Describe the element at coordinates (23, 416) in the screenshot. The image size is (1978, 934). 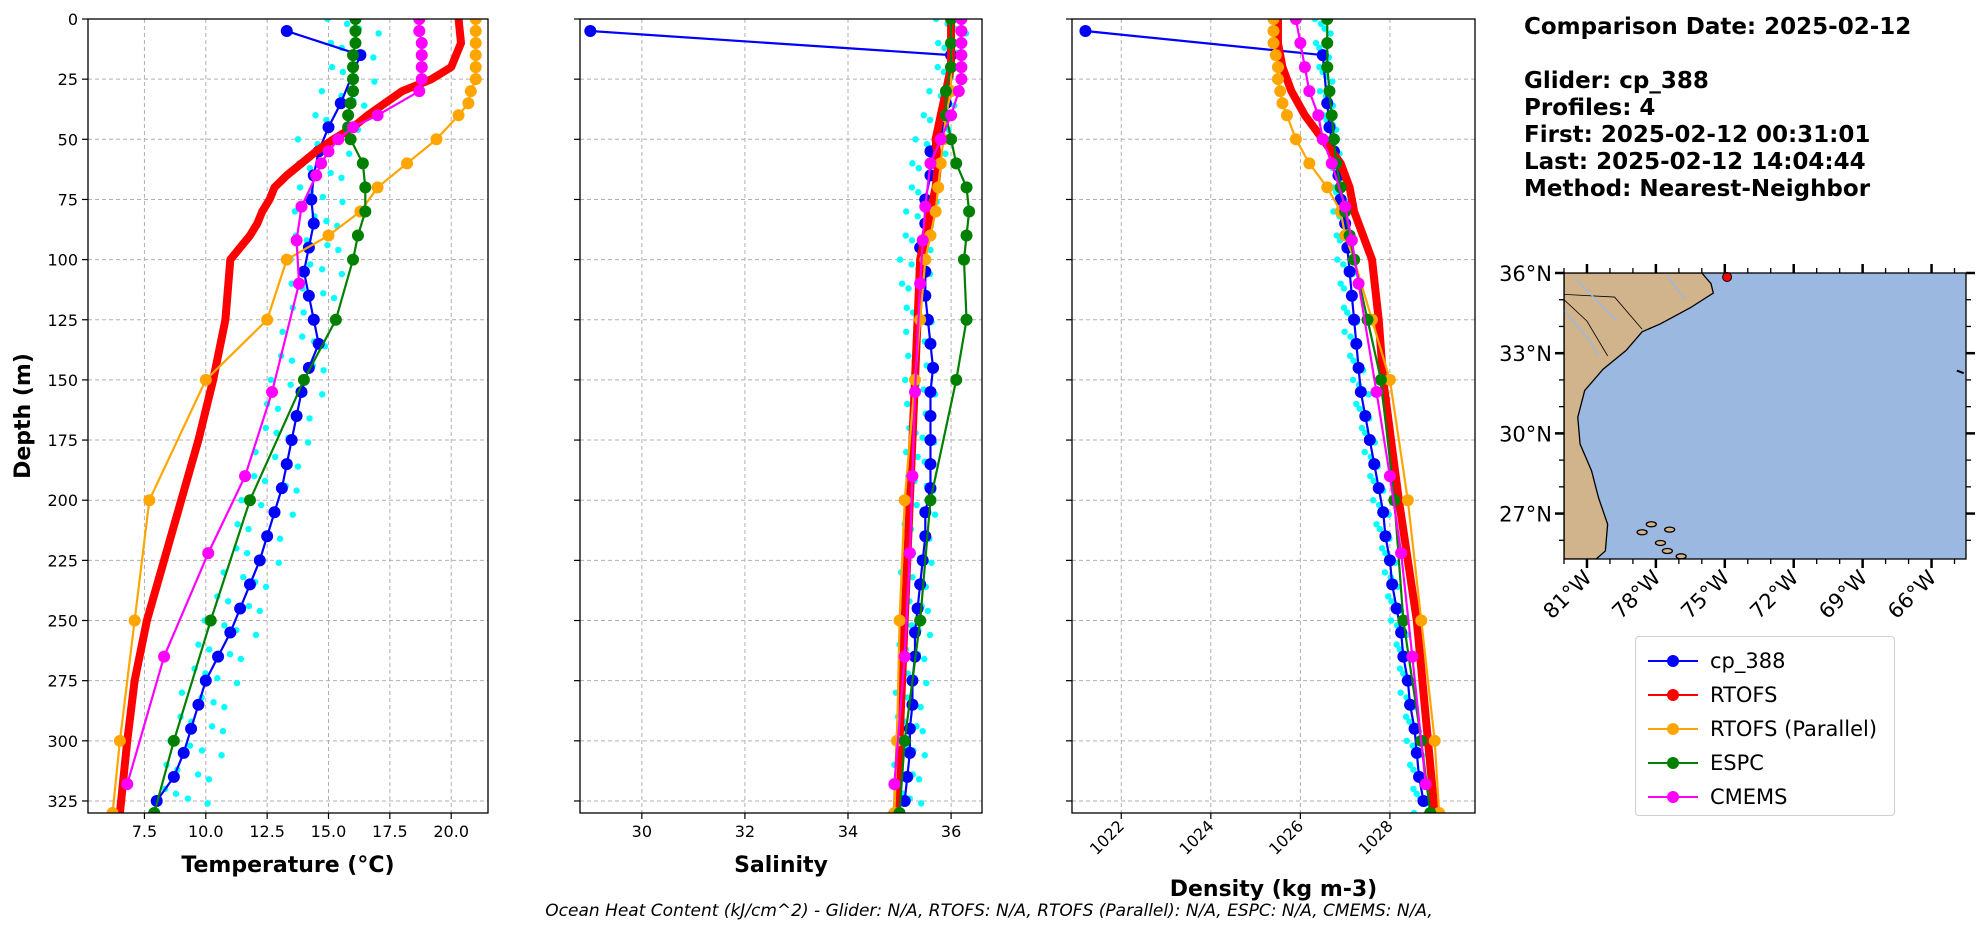
I see `y-axis-label: Depth (m)` at that location.